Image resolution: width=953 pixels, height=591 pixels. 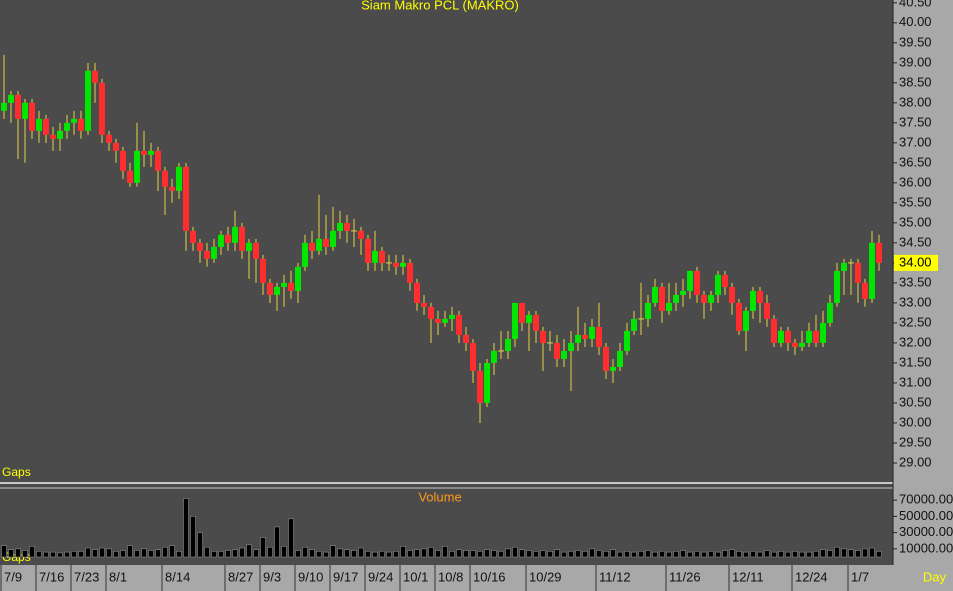 What do you see at coordinates (915, 61) in the screenshot?
I see `y-tick-label: 39.00` at bounding box center [915, 61].